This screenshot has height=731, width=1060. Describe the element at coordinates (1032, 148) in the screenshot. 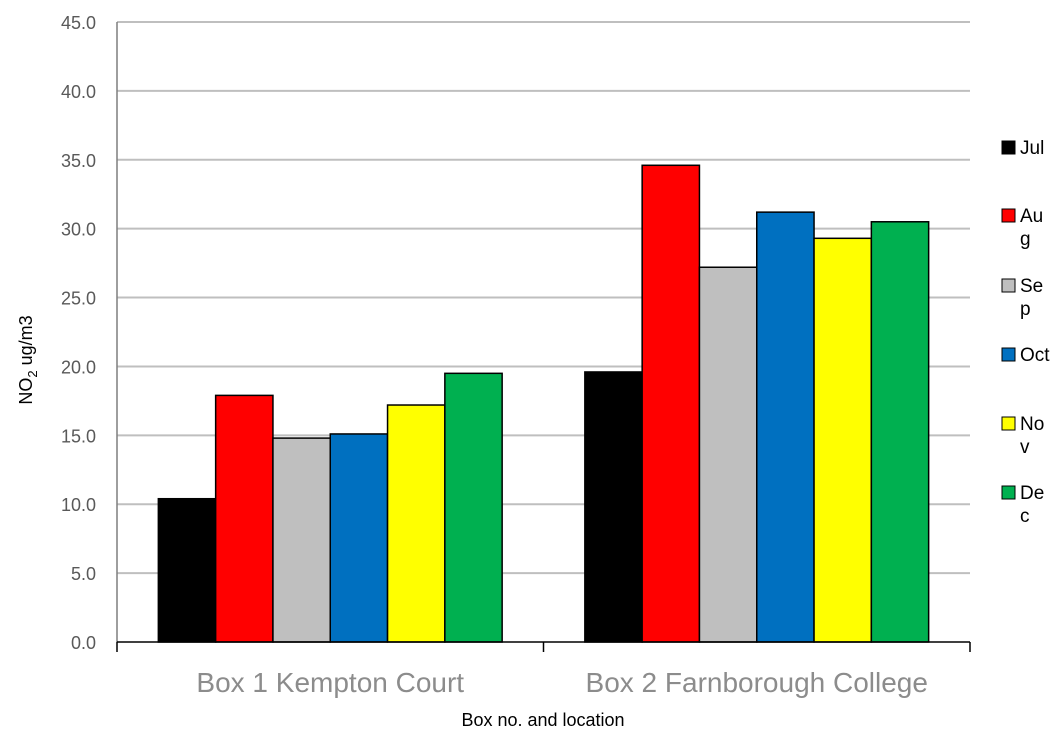

I see `legend-label-jul: Jul` at that location.